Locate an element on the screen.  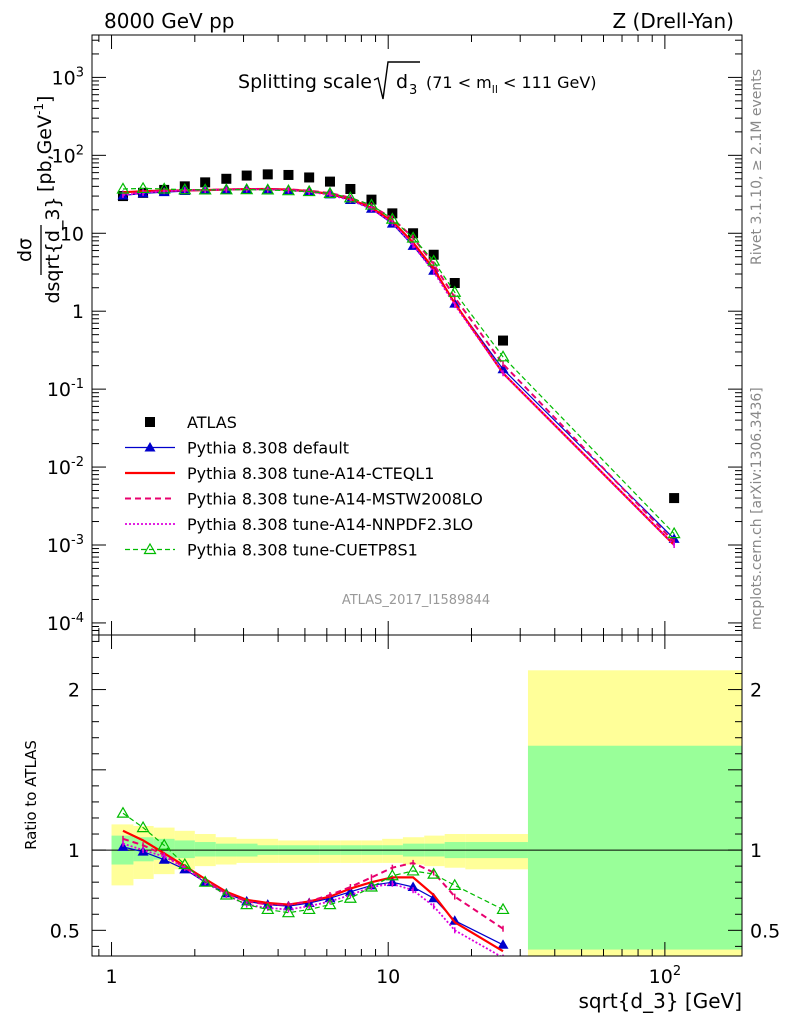
plot-title-sub3: 3 is located at coordinates (413, 90).